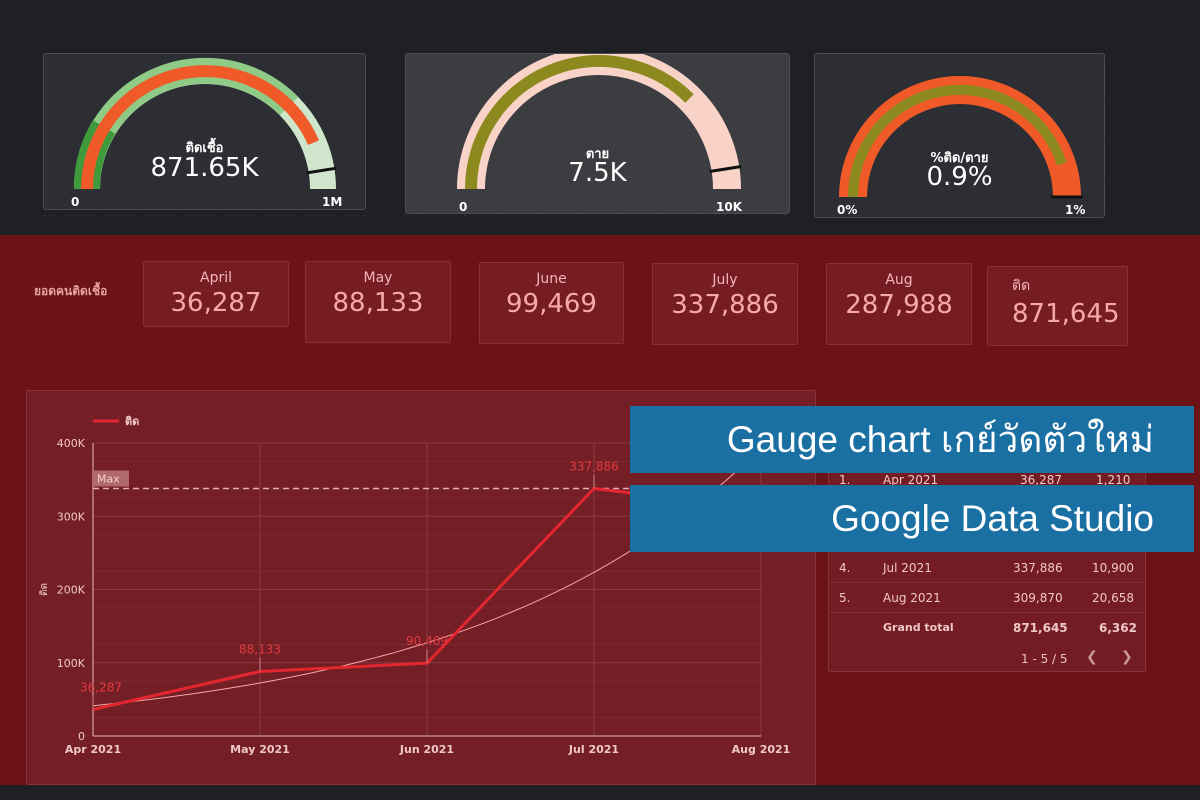  Describe the element at coordinates (912, 518) in the screenshot. I see `banner-subtitle: Google Data Studio` at that location.